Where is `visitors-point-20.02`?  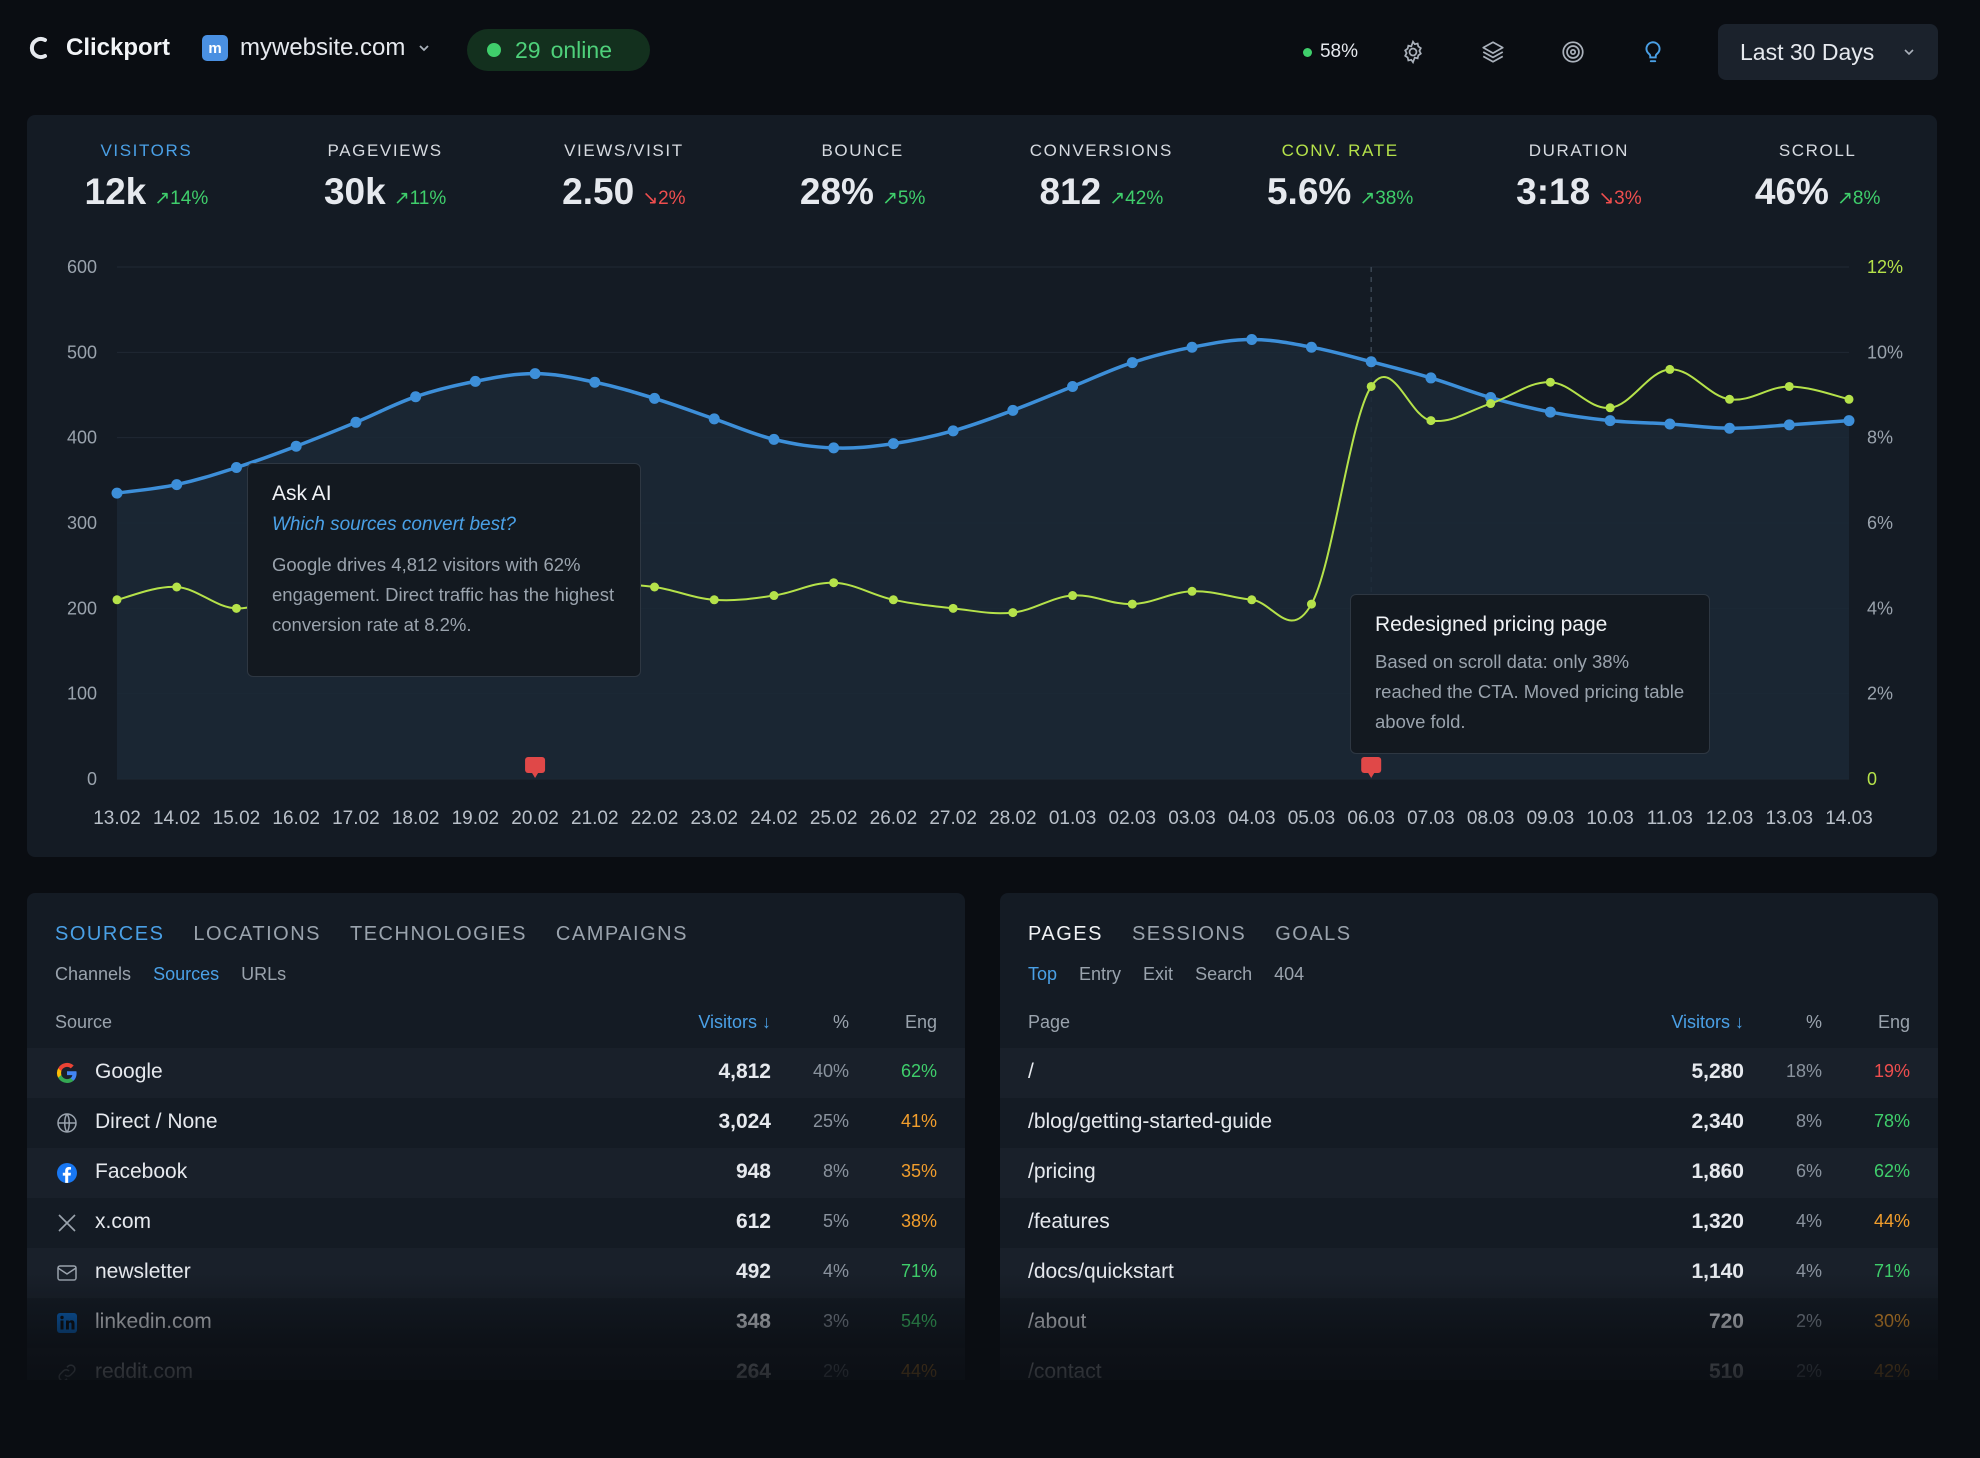 visitors-point-20.02 is located at coordinates (535, 374).